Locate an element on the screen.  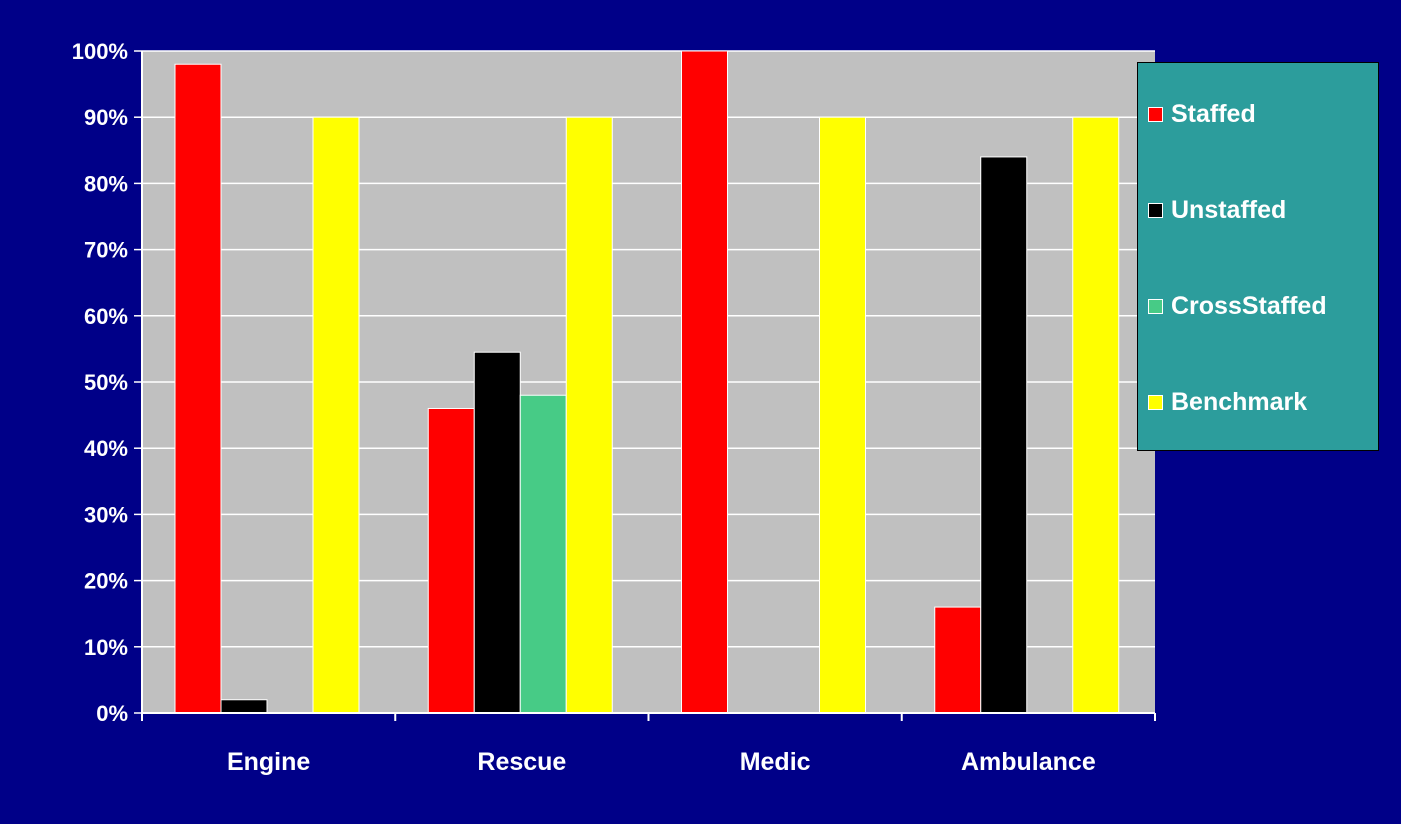
y-tick-label: 70% is located at coordinates (106, 250).